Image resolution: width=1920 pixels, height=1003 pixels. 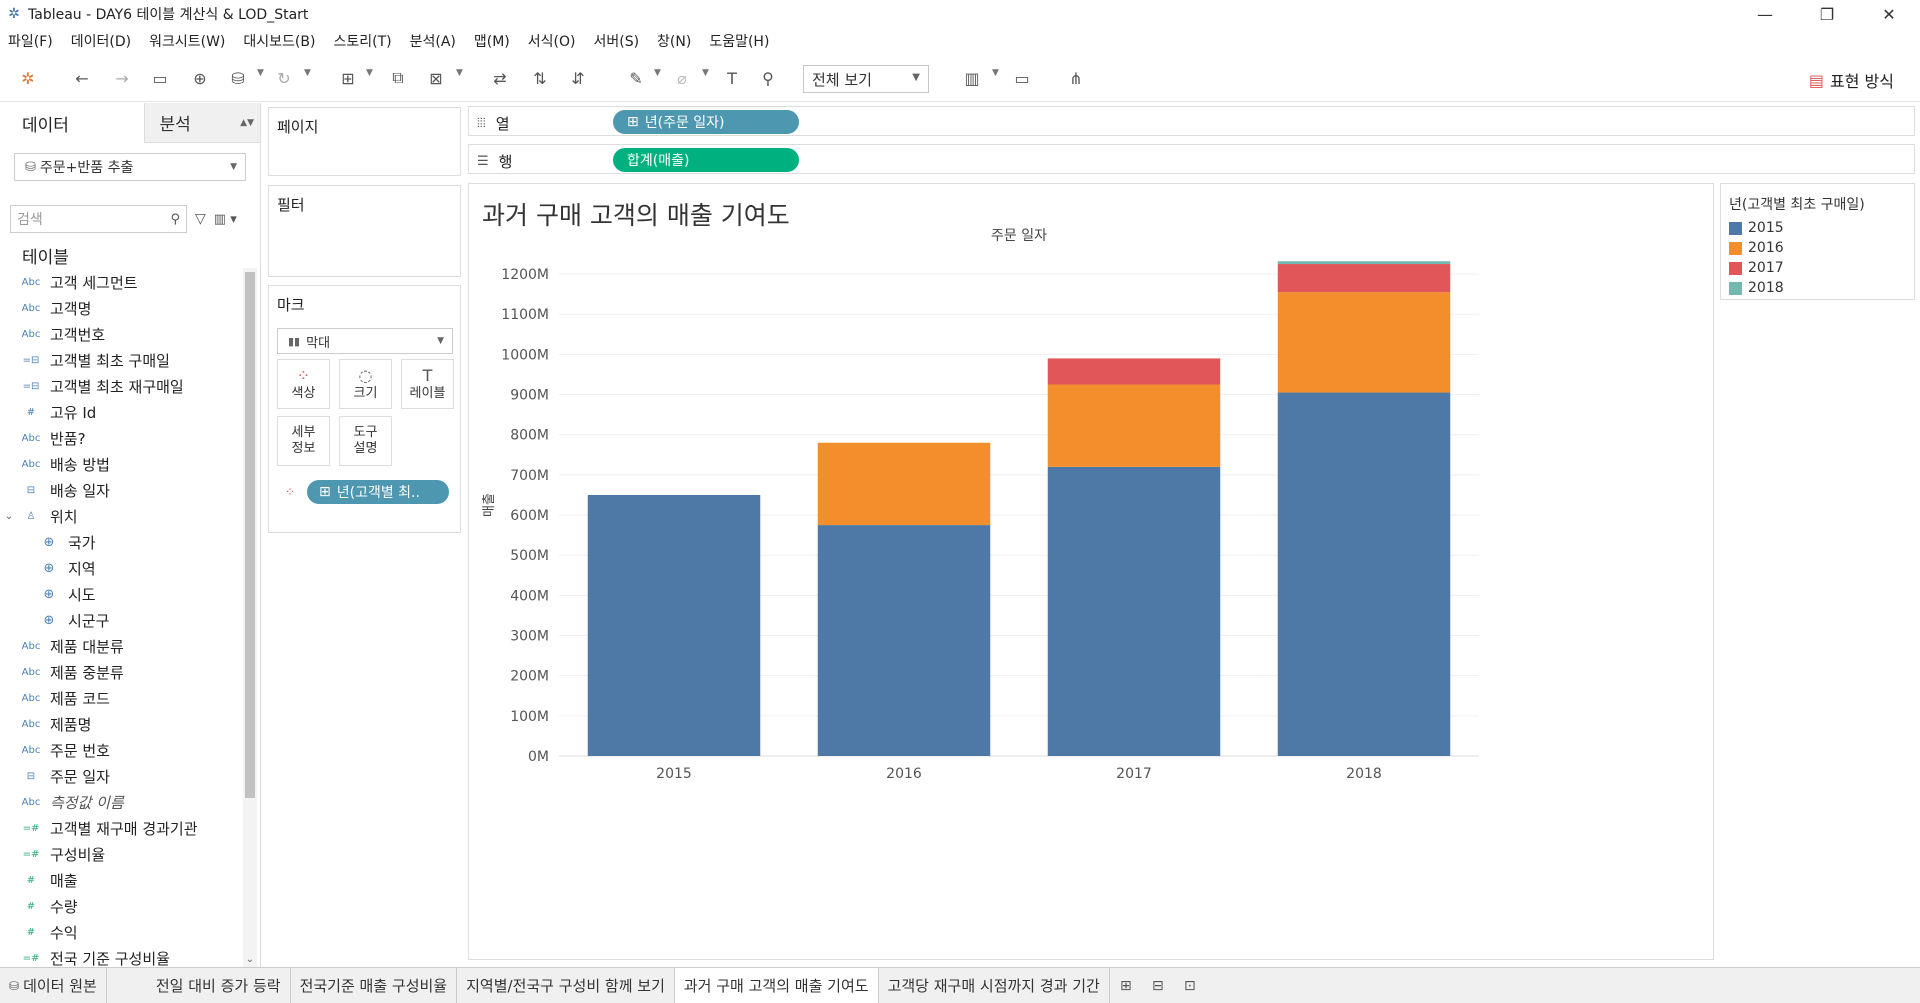 I want to click on show-cards-icon: ▥, so click(x=972, y=78).